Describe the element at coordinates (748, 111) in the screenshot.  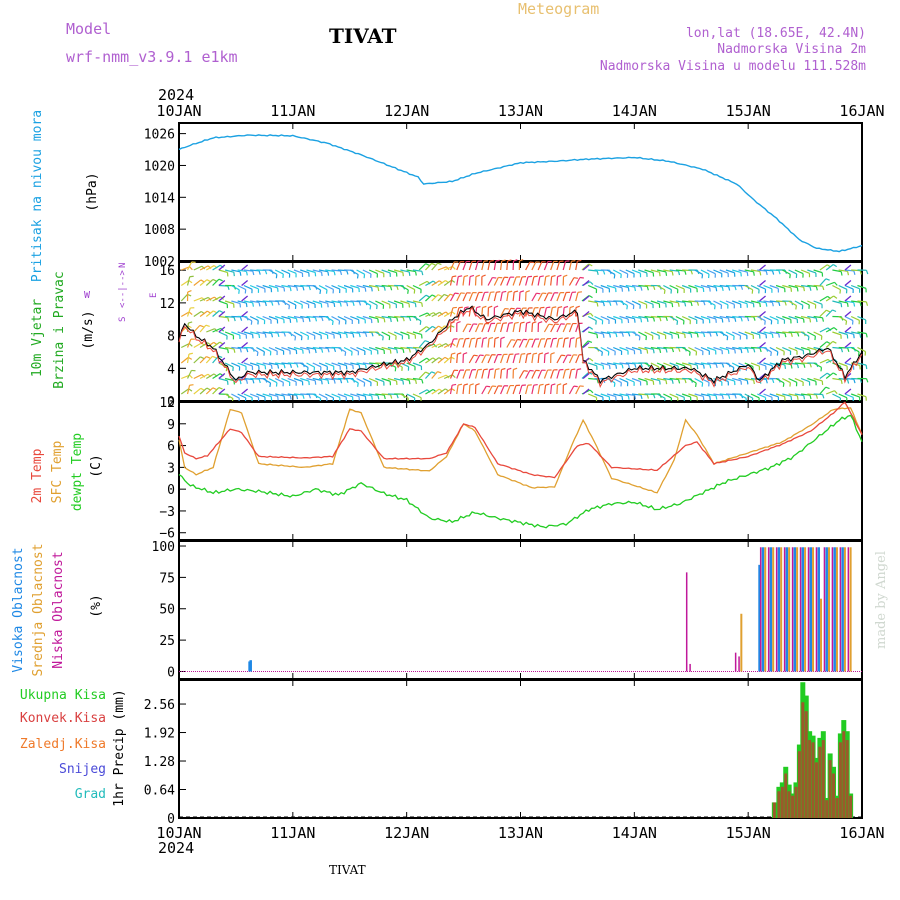
I see `time-label-top: 15JAN` at that location.